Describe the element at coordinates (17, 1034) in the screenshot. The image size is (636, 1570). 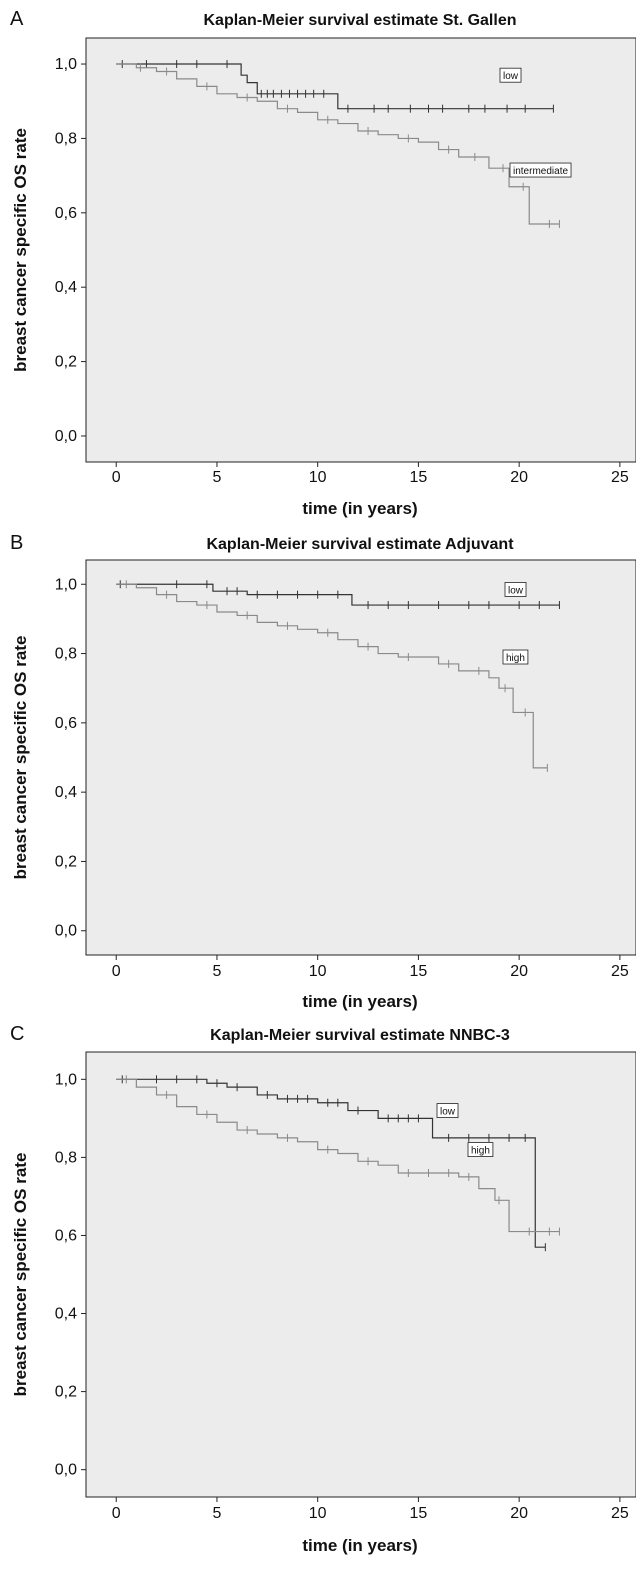
I see `panel-label: C` at that location.